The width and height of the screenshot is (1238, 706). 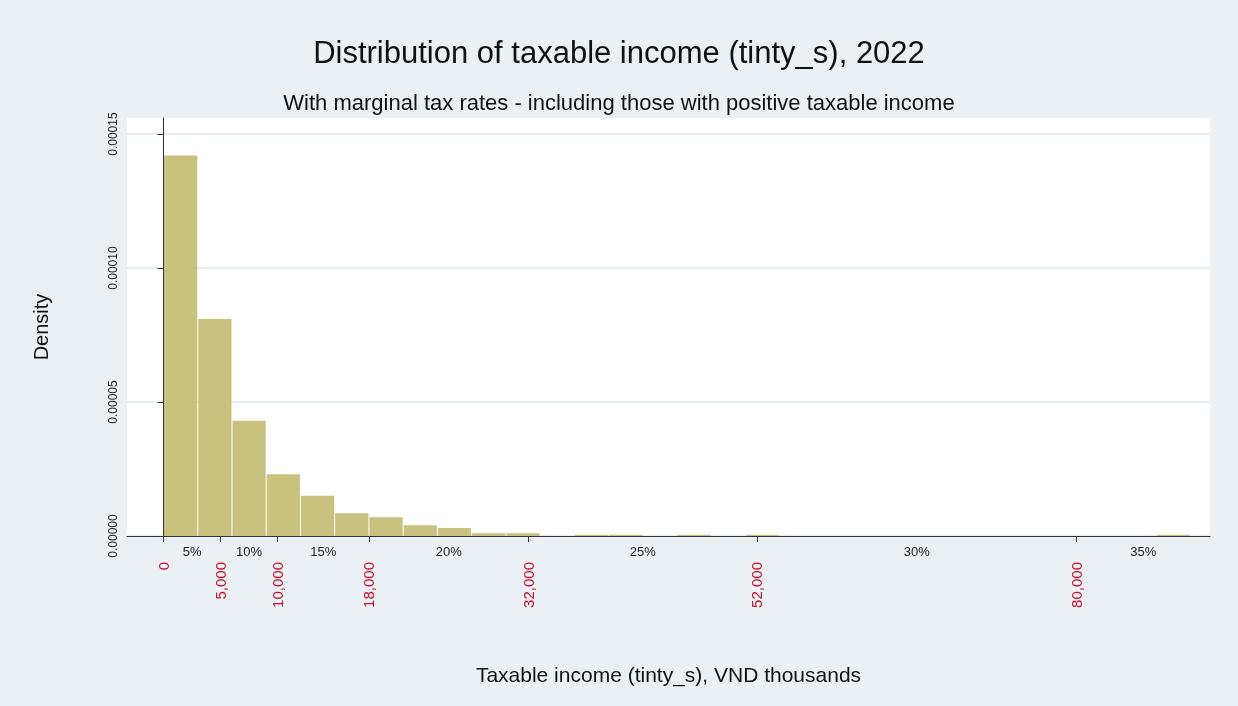 What do you see at coordinates (113, 535) in the screenshot?
I see `y-tick-label: 0.00000` at bounding box center [113, 535].